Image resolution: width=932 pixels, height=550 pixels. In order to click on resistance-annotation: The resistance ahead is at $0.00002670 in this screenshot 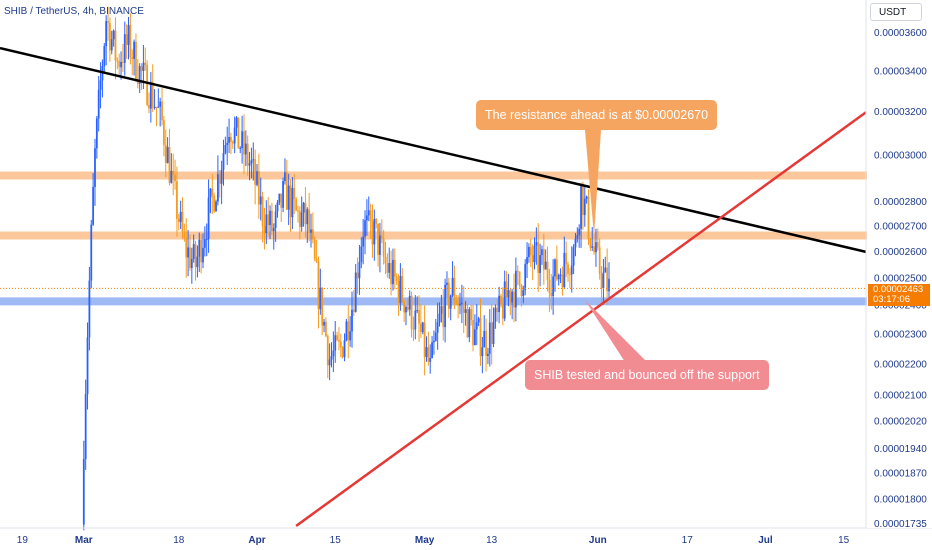, I will do `click(597, 115)`.